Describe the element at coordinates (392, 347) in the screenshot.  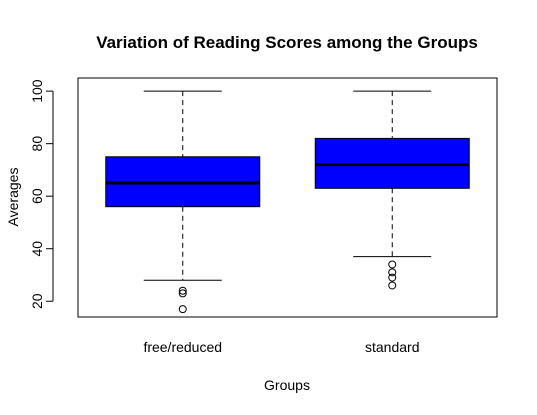
I see `x-tick-label: standard` at that location.